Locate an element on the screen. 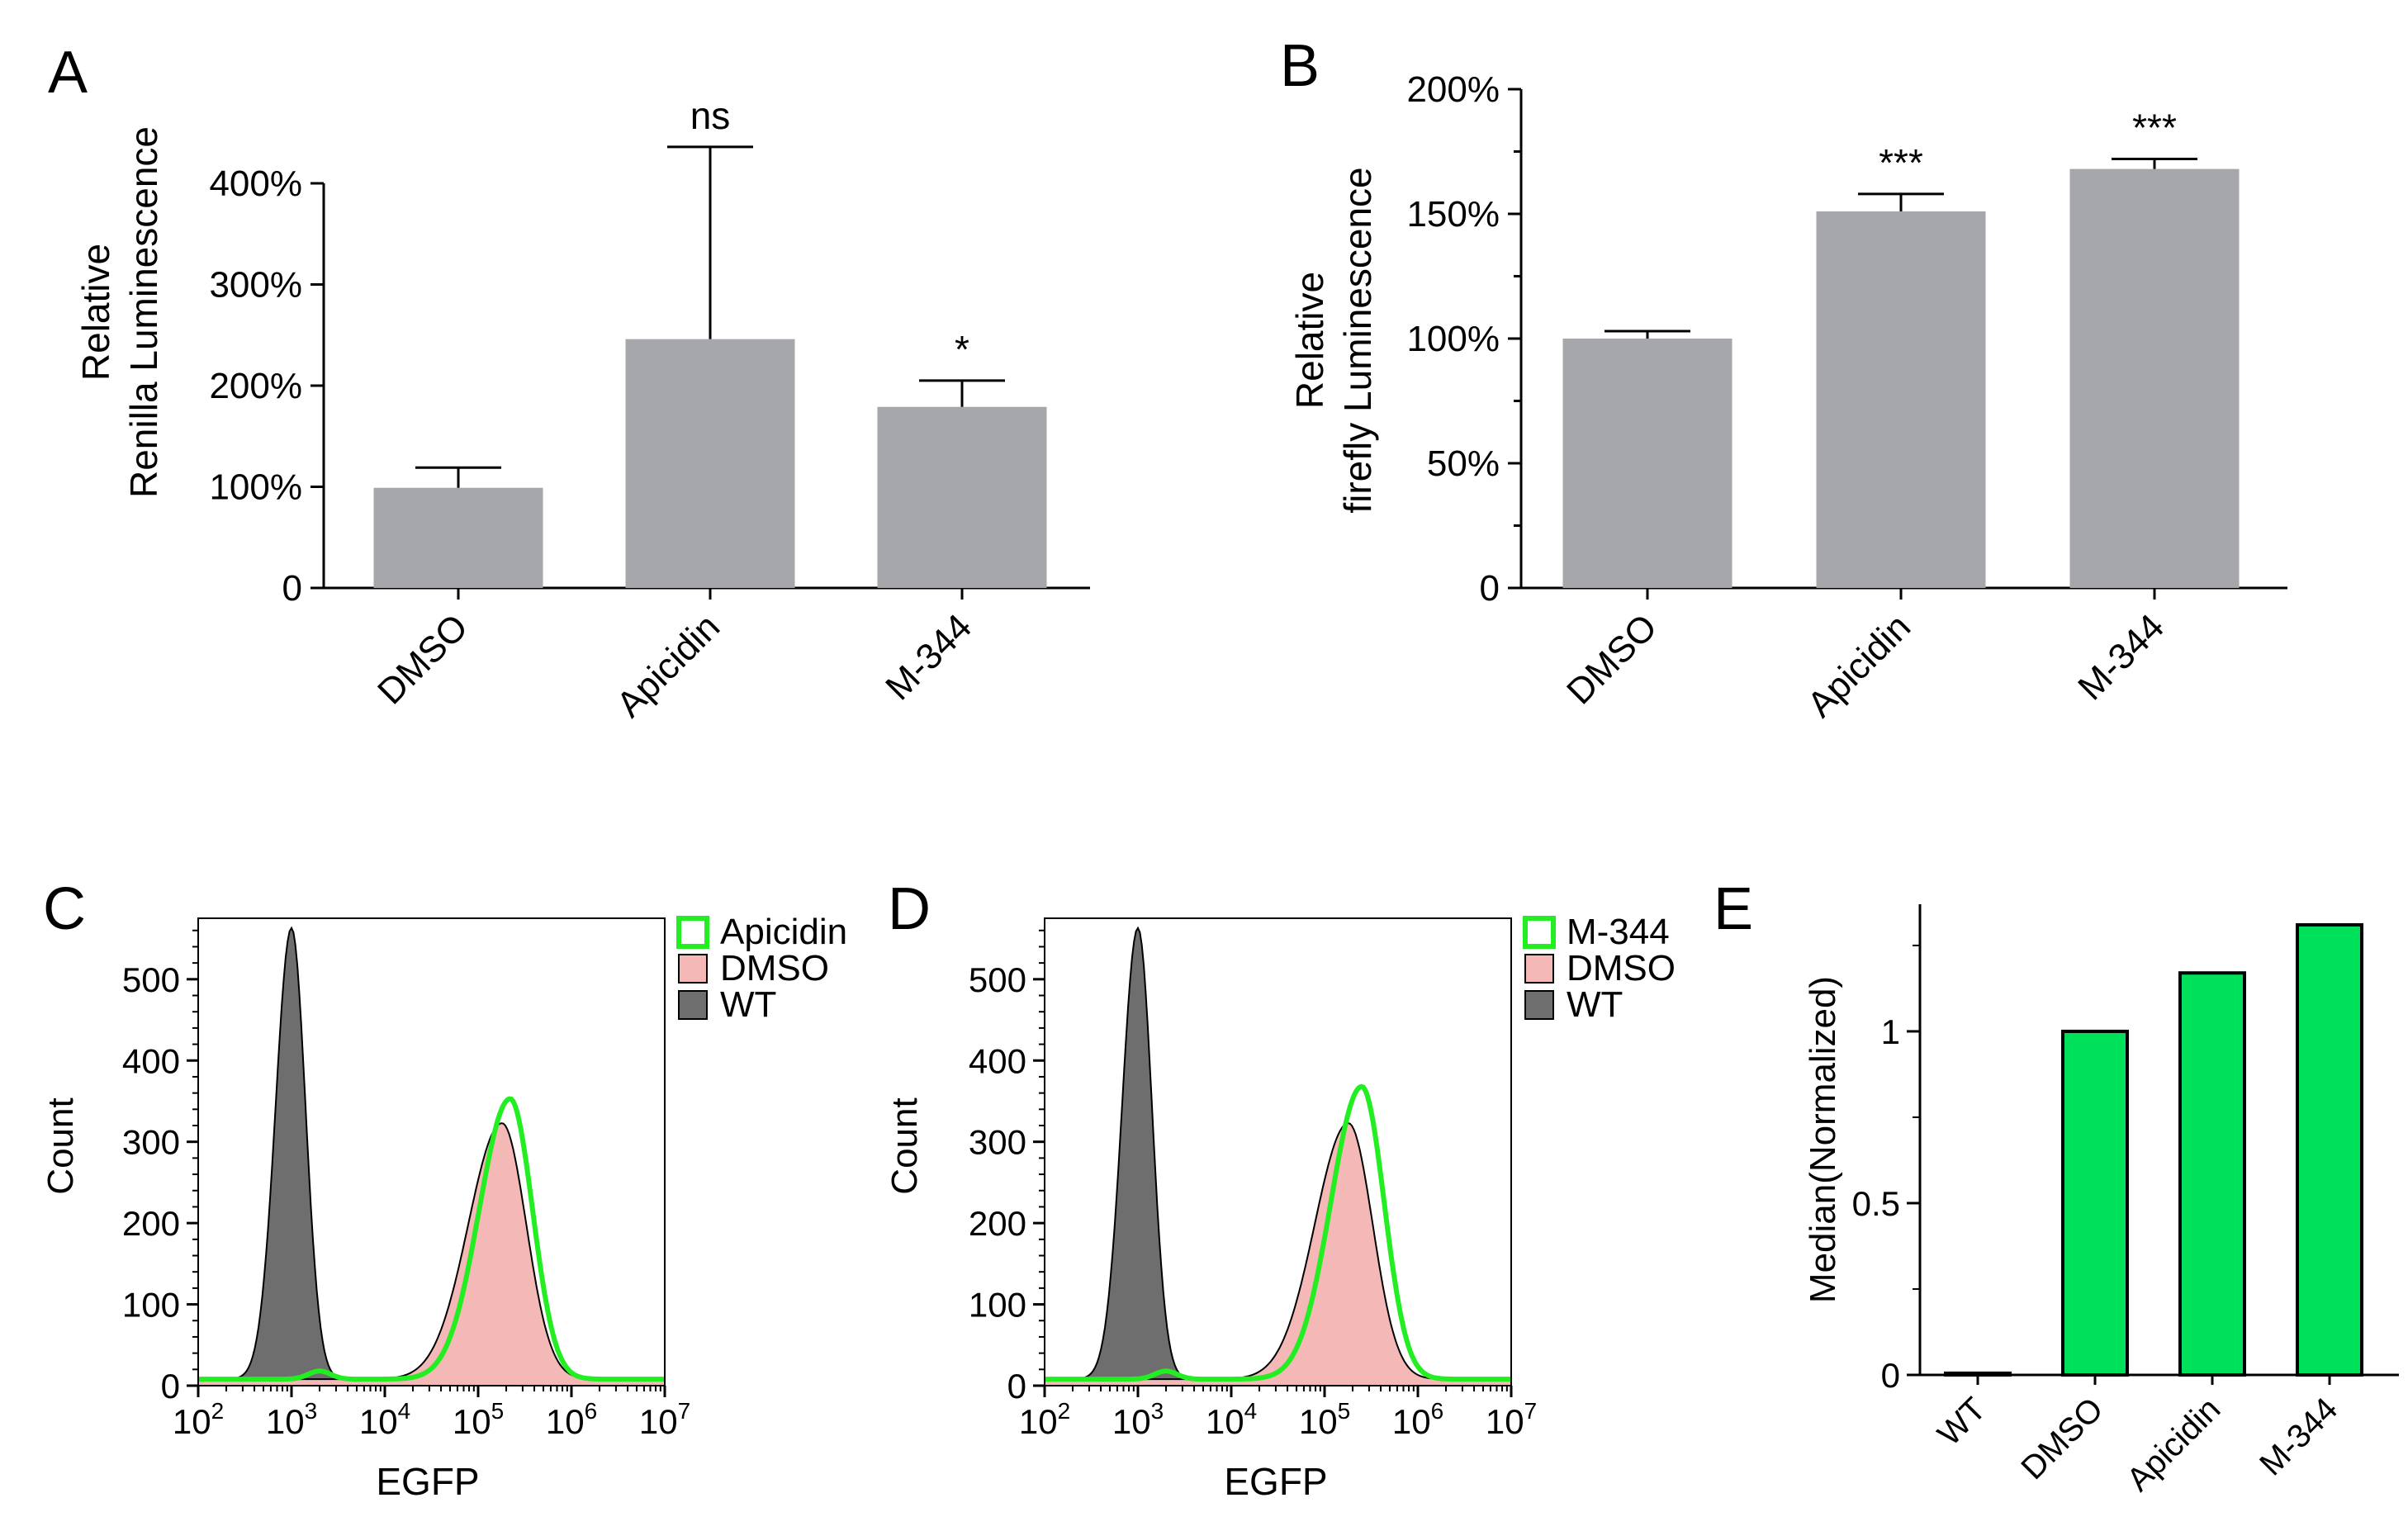  panel-c-xlabel: EGFP is located at coordinates (428, 1481).